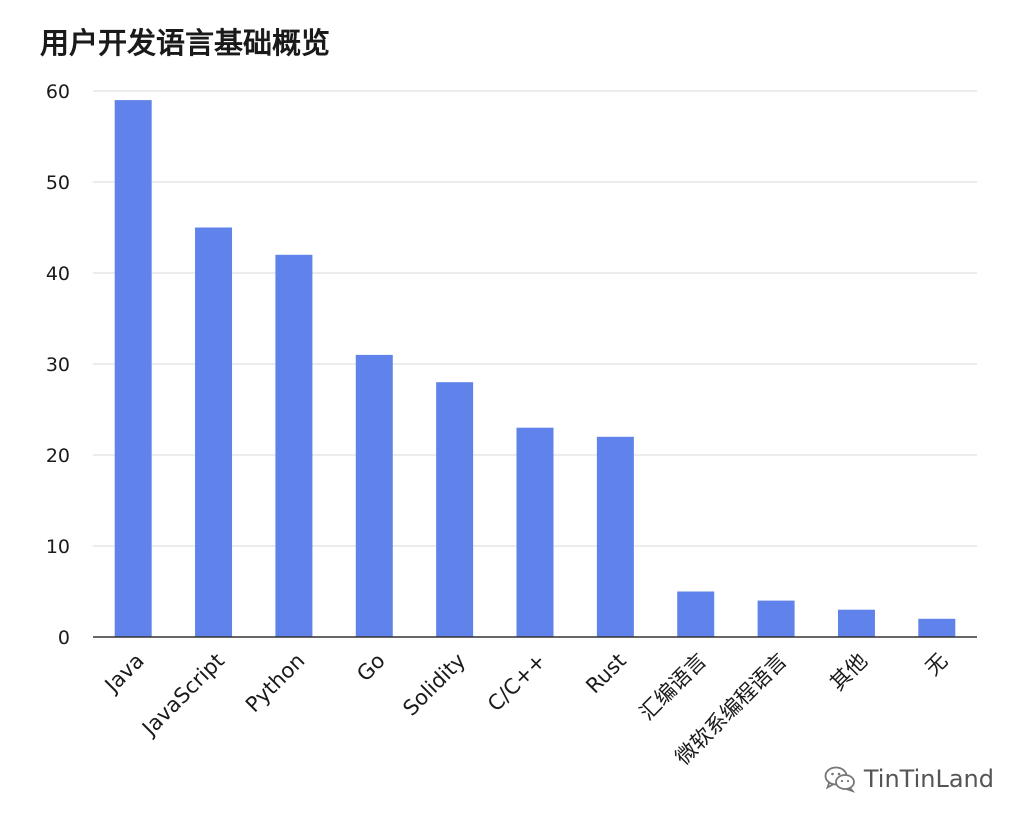  I want to click on x-tick-label: Java, so click(124, 674).